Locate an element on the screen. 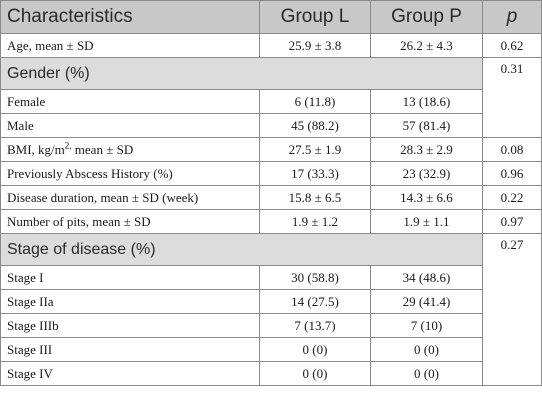 The image size is (542, 400). p-value: 0.97 is located at coordinates (512, 221).